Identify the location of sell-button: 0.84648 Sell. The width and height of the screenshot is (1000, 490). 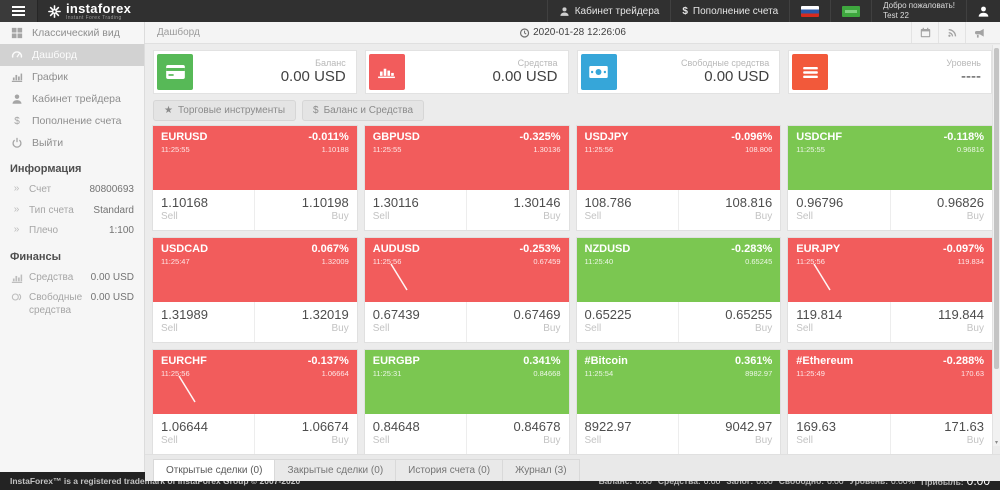
(396, 432).